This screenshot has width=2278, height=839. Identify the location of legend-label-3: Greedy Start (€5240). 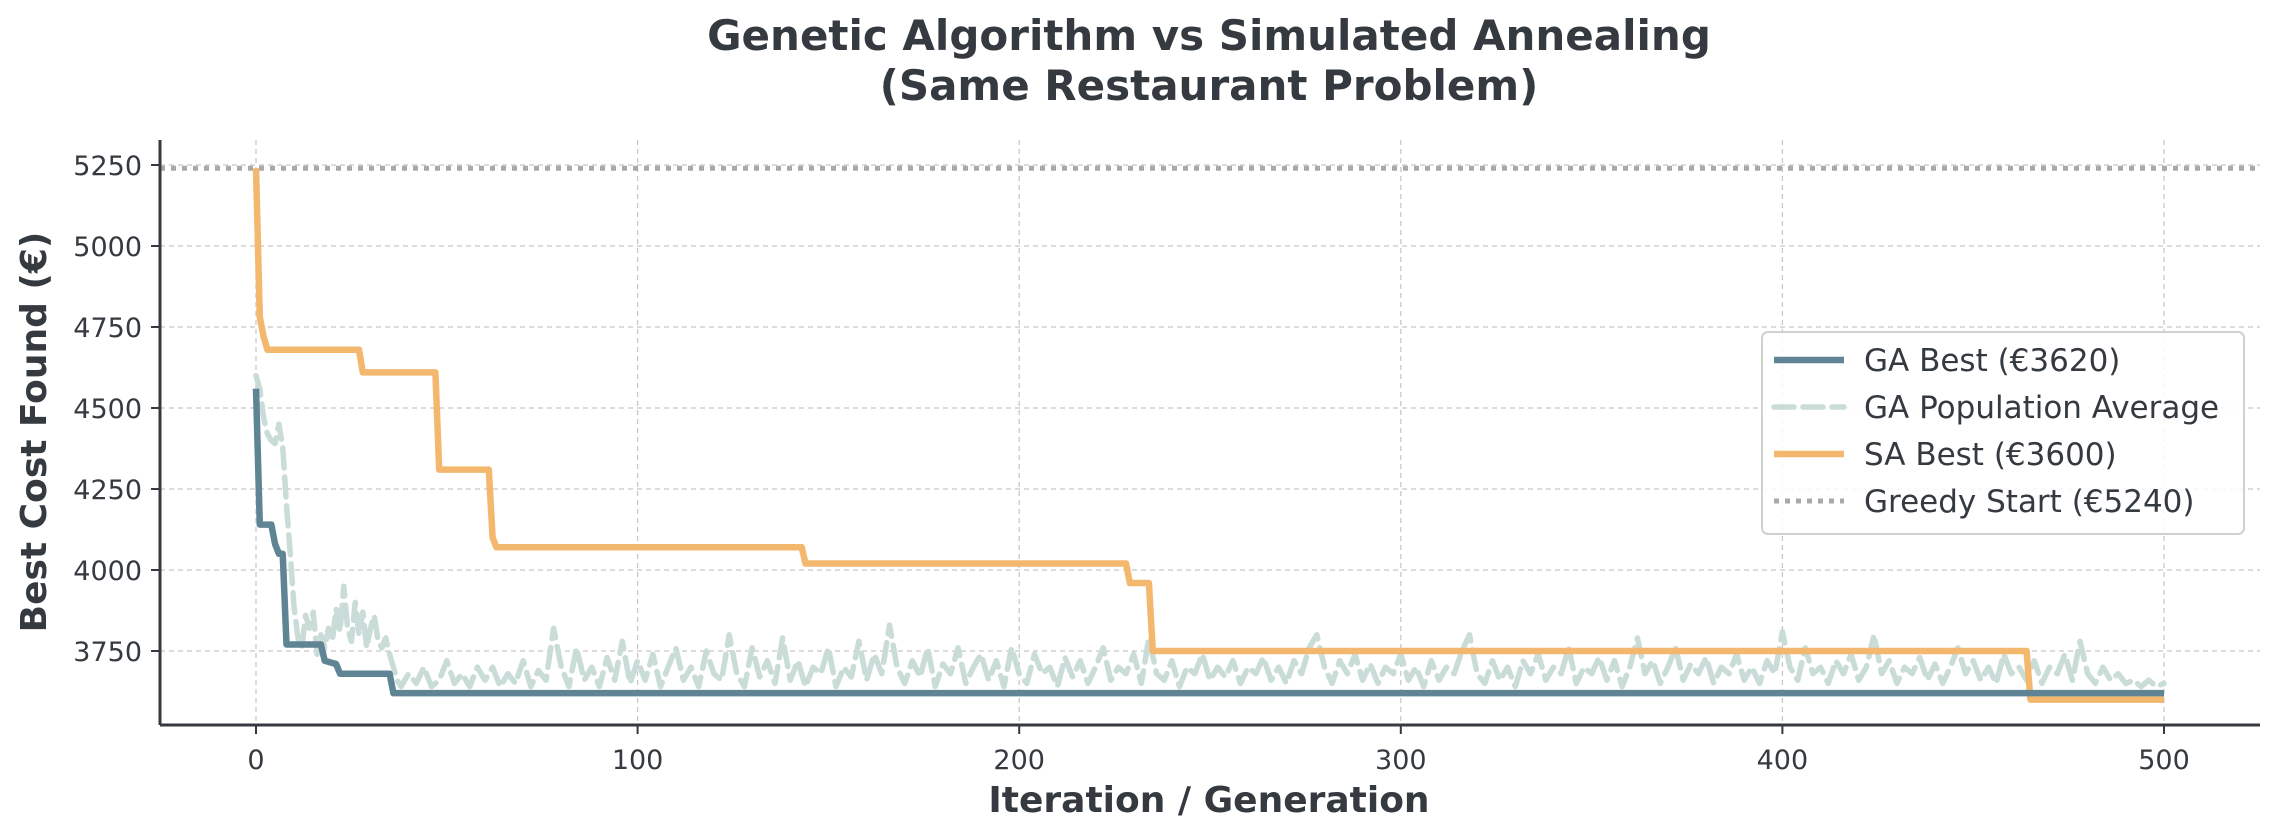
(2029, 502).